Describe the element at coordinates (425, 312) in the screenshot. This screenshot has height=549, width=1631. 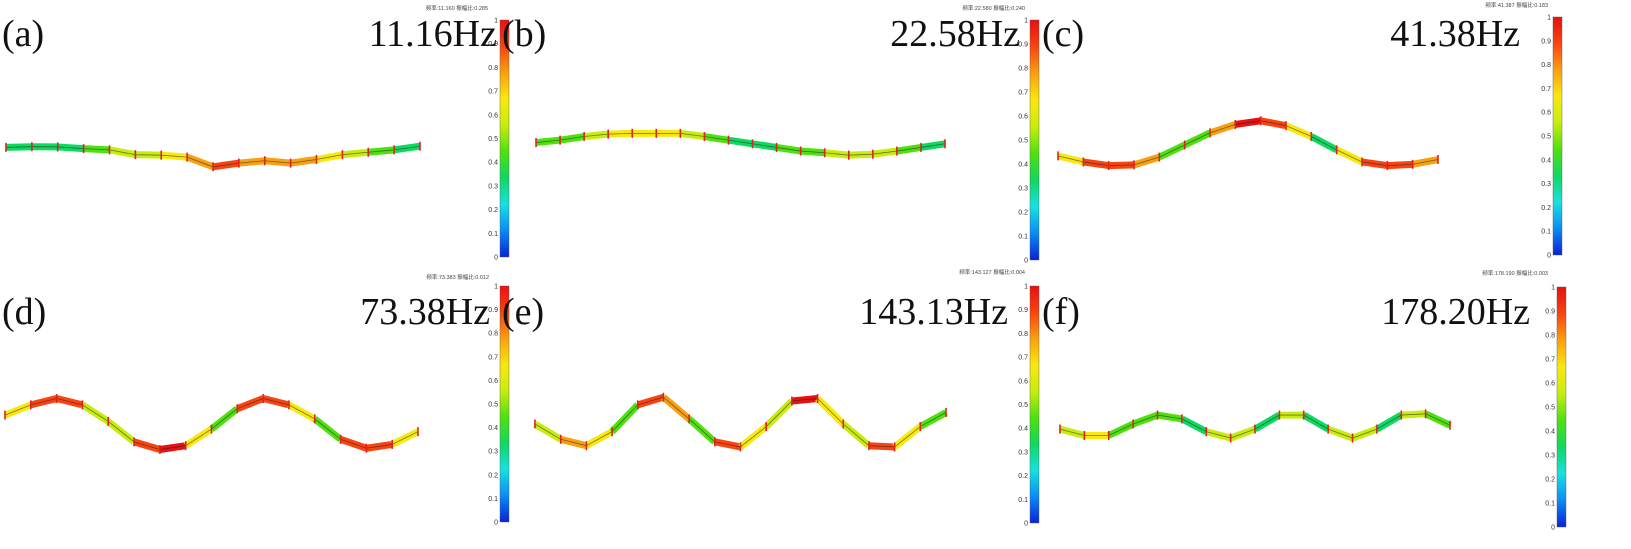
I see `frequency-label: 73.38Hz` at that location.